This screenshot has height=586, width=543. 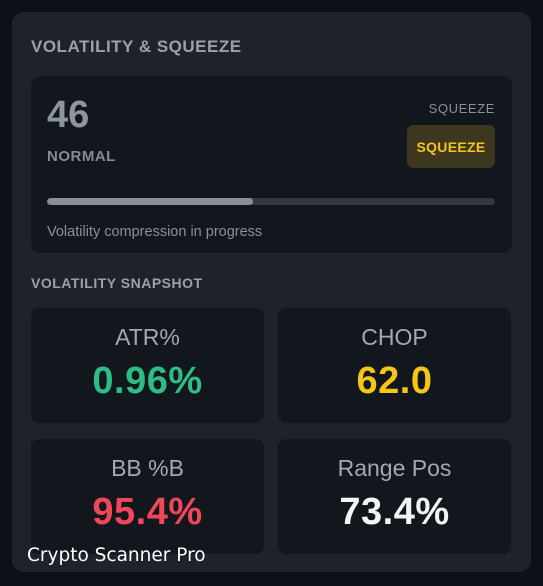 I want to click on metric-card-chop: CHOP 62.0, so click(x=394, y=365).